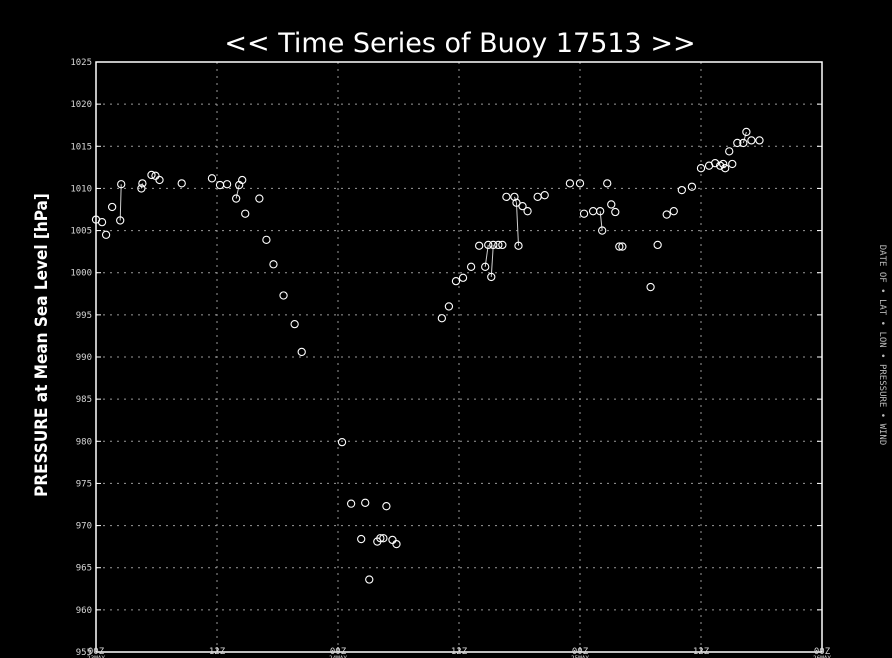  I want to click on y-tick-label: 990, so click(84, 358).